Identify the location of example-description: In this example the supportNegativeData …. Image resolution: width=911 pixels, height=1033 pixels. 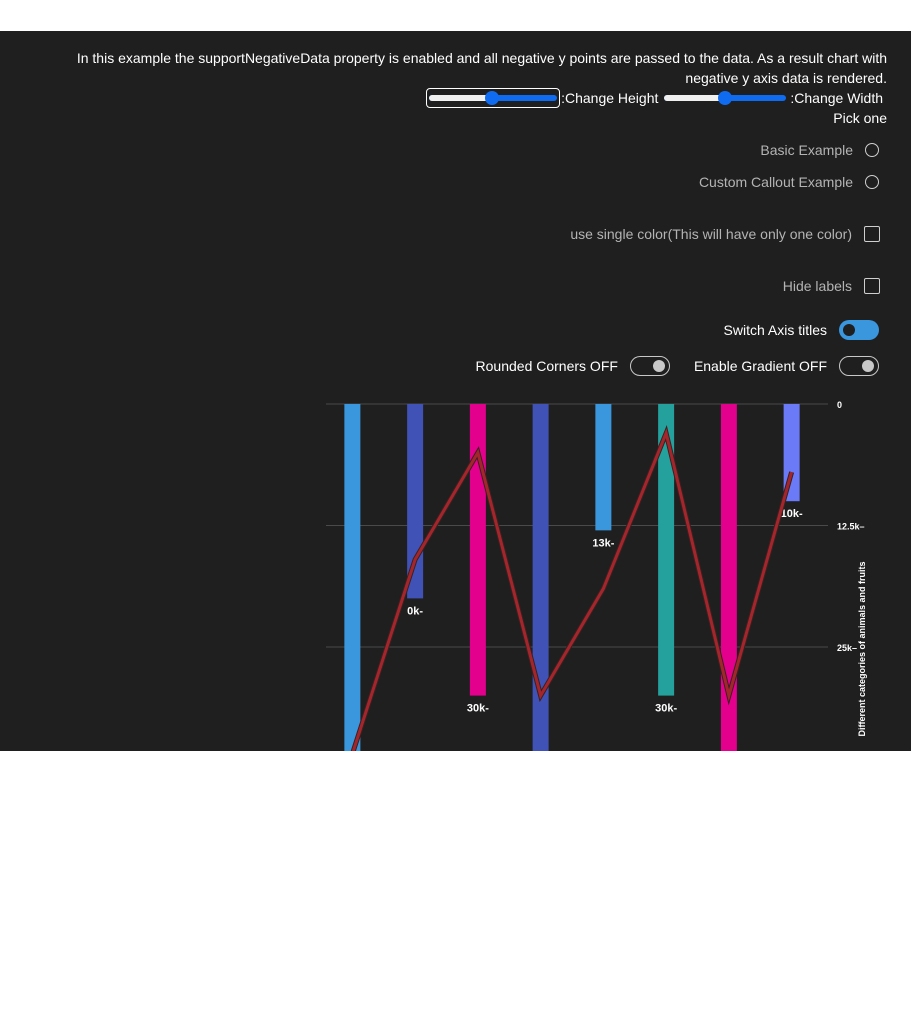
(481, 68).